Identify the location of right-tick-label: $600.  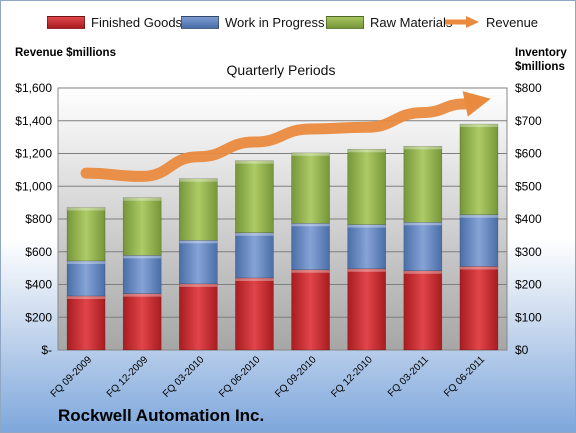
(528, 154).